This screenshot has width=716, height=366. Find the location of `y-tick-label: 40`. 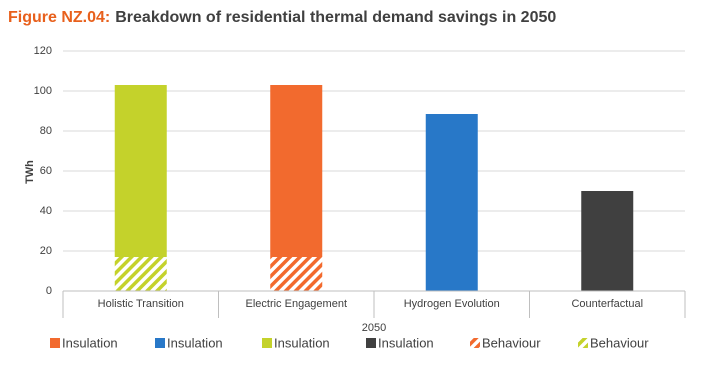

y-tick-label: 40 is located at coordinates (46, 211).